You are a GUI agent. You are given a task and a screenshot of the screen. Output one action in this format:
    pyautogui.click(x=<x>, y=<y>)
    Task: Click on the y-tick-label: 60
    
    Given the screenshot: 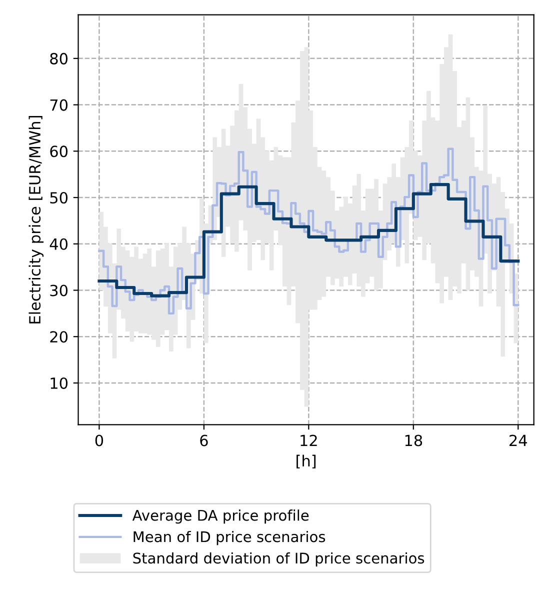 What is the action you would take?
    pyautogui.click(x=59, y=152)
    